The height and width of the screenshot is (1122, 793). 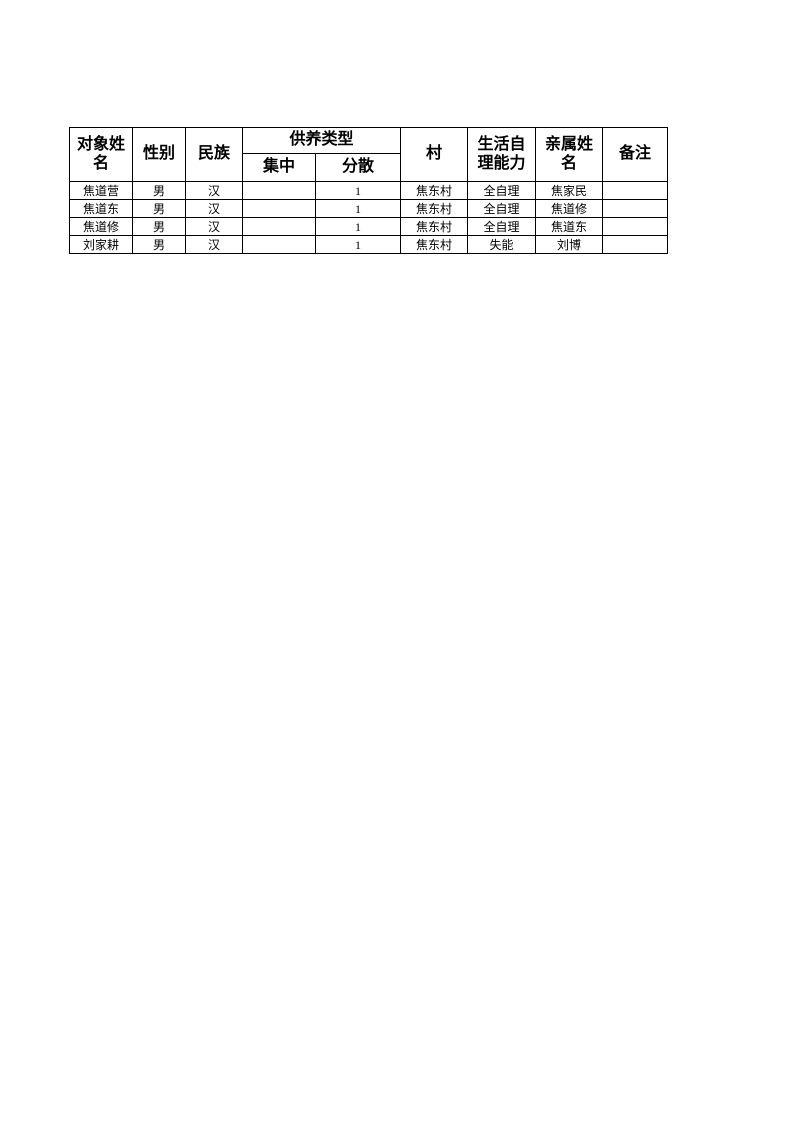 I want to click on table-row: 焦道营 男 汉 1 焦东村 全自理 焦家民, so click(x=368, y=190).